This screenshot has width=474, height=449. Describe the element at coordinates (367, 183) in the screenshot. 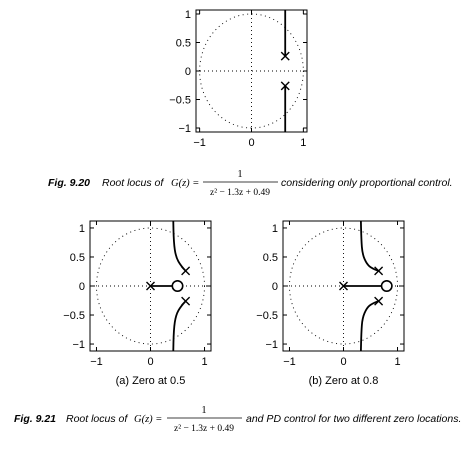

I see `caption-fig20-post: considering only proportional control.` at that location.